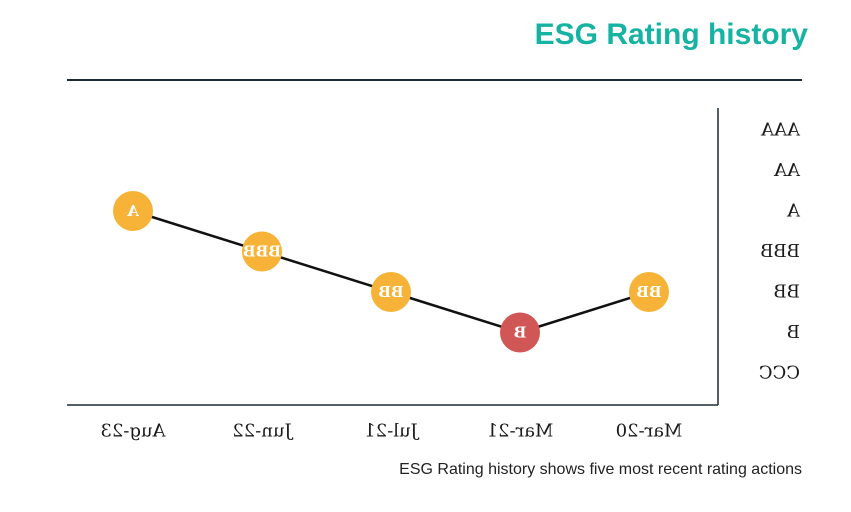 This screenshot has height=512, width=851. I want to click on x-tick-label: Mar-20, so click(649, 431).